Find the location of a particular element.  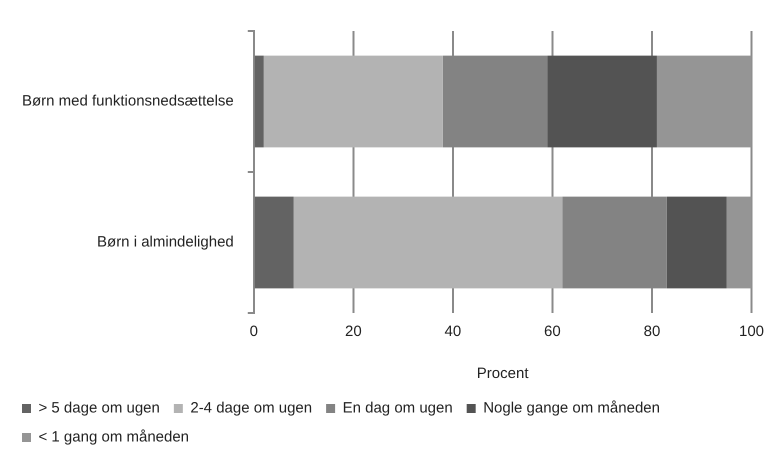

x-tick-label: 60 is located at coordinates (552, 331).